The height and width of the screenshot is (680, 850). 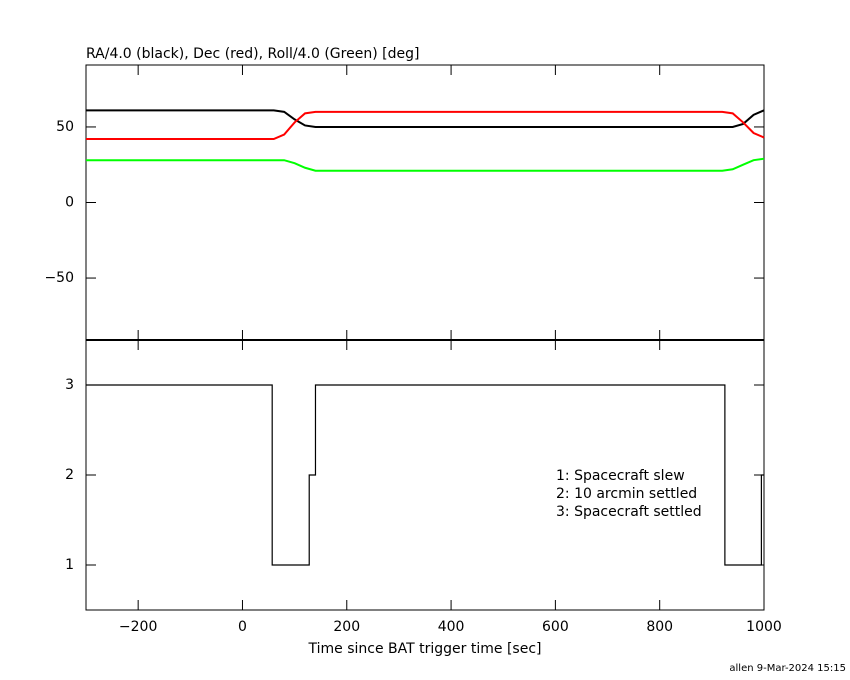 I want to click on annotation: 3: Spacecraft settled, so click(x=629, y=512).